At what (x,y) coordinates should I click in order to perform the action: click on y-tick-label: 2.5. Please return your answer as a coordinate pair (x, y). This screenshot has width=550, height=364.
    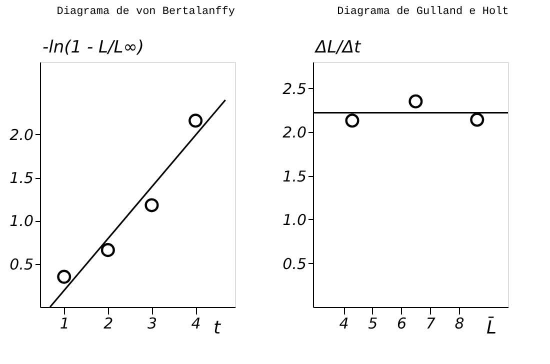
    Looking at the image, I should click on (294, 89).